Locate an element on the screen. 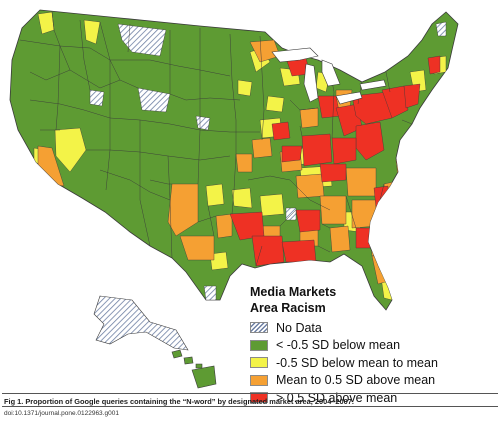 The width and height of the screenshot is (500, 424). alaska is located at coordinates (141, 323).